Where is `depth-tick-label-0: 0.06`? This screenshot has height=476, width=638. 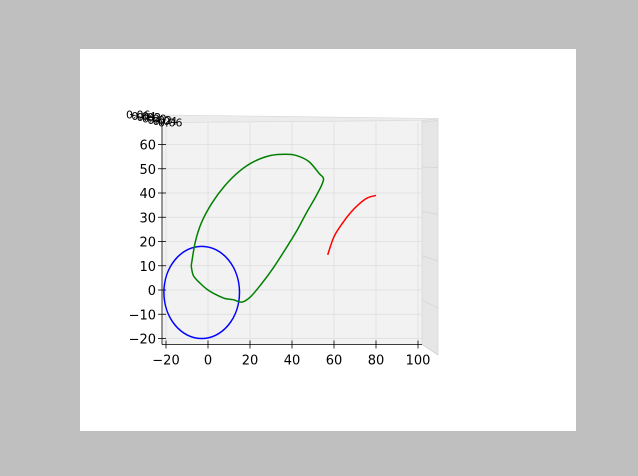 depth-tick-label-0: 0.06 is located at coordinates (138, 115).